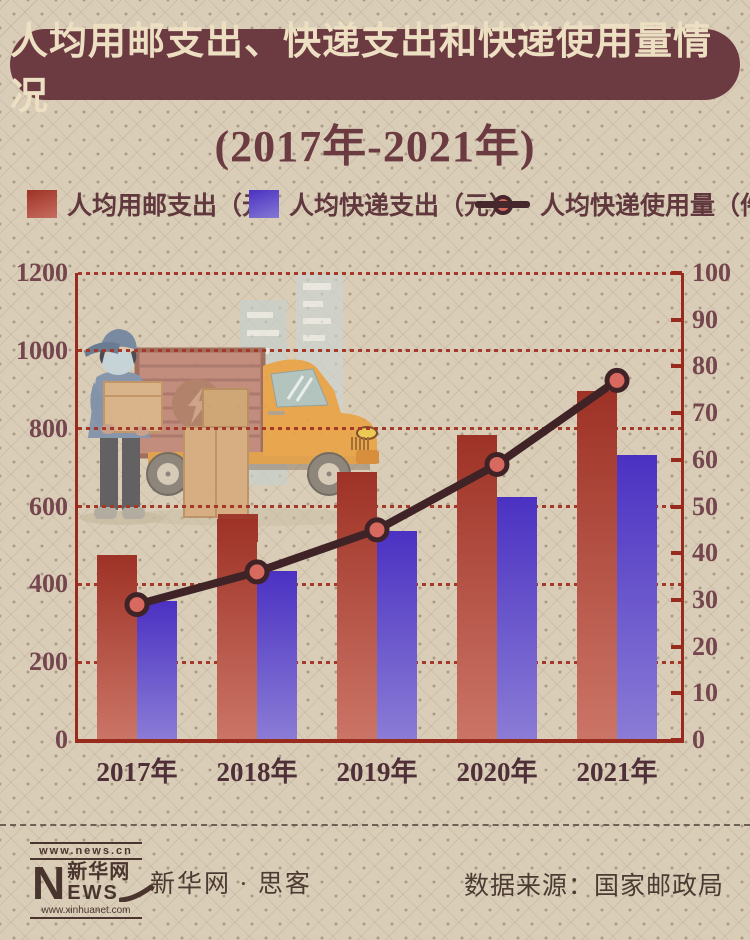  Describe the element at coordinates (86, 851) in the screenshot. I see `logo-url-top: www.news.cn` at that location.